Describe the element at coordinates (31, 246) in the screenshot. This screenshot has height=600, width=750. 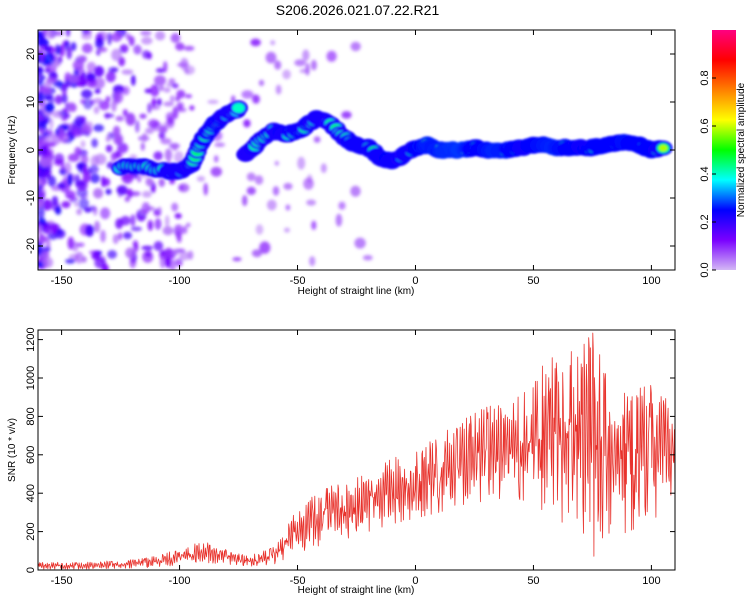
I see `spectrogram-y-tick-label: -20` at that location.